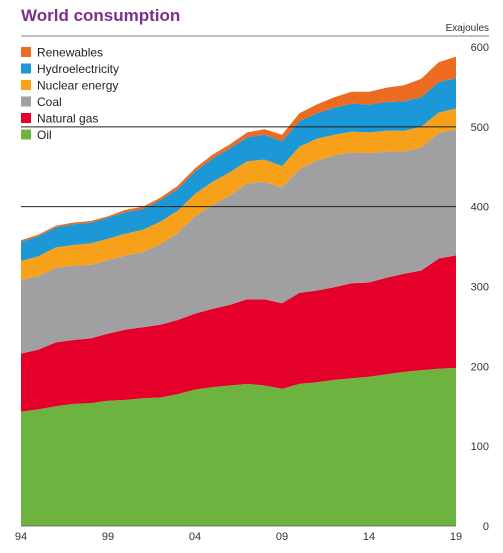 The height and width of the screenshot is (553, 503). I want to click on x-axis-ticks: 94 99 04 09 14 19, so click(238, 537).